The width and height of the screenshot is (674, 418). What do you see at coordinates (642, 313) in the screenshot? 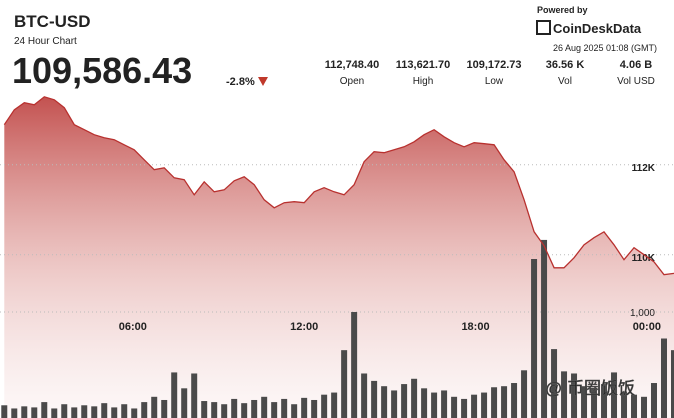
I see `volume-tick-label: 1,000` at bounding box center [642, 313].